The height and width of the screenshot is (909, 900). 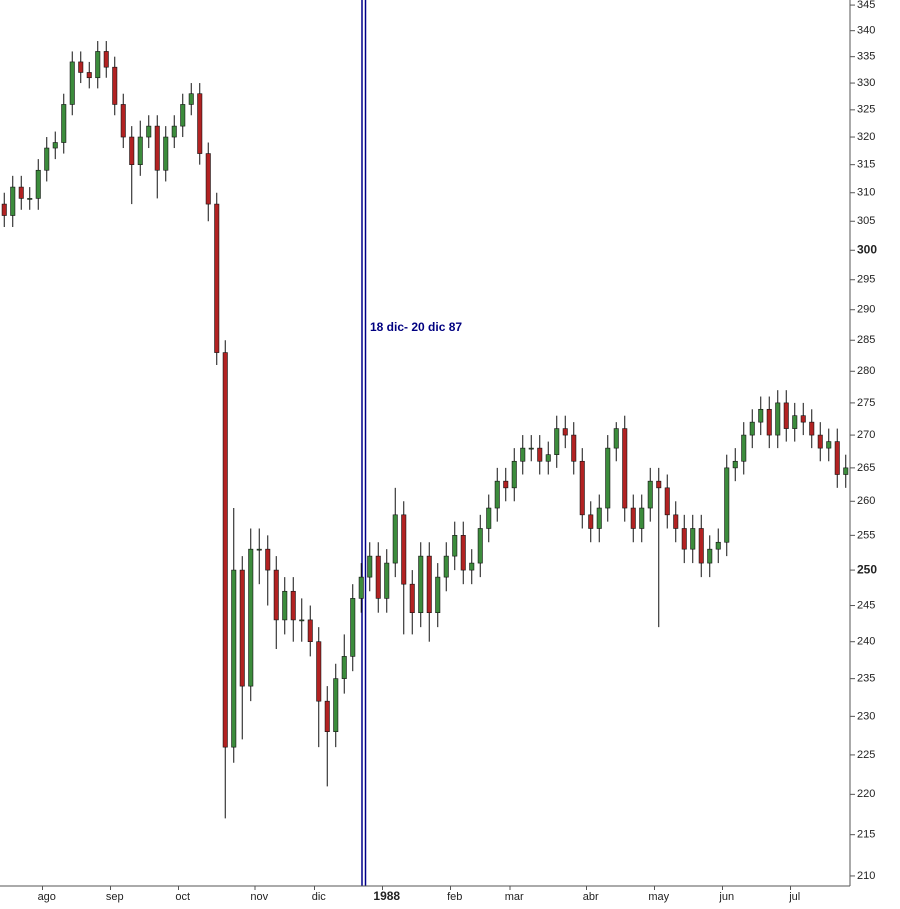 What do you see at coordinates (866, 280) in the screenshot?
I see `y-tick-label: 295` at bounding box center [866, 280].